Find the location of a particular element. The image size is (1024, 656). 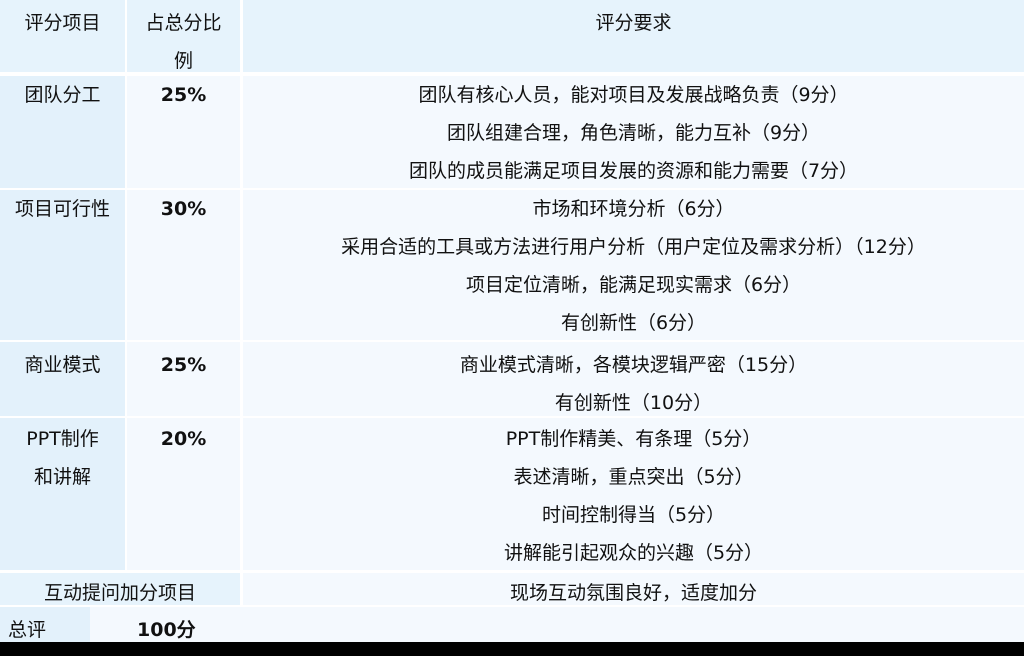

requirement: 有创新性（6分） is located at coordinates (633, 323).